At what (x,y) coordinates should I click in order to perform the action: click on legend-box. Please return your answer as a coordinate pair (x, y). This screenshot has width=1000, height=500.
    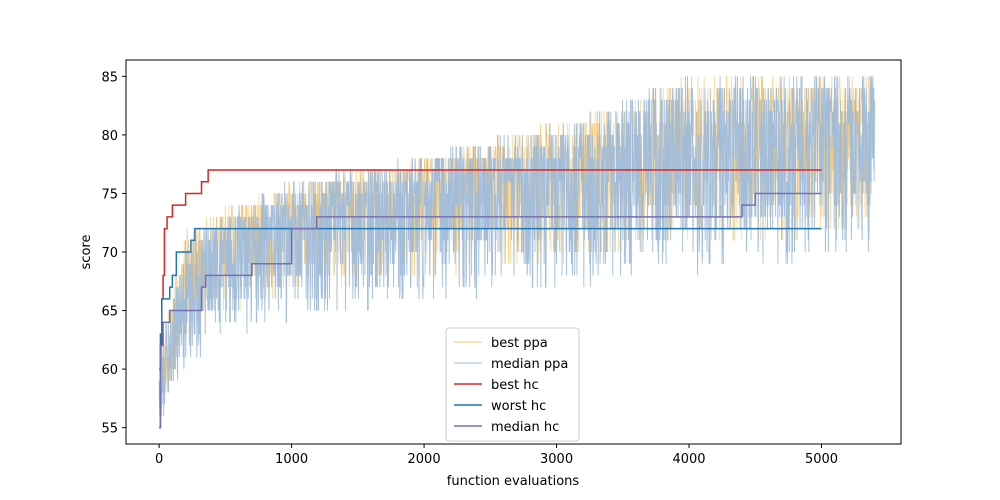
    Looking at the image, I should click on (512, 384).